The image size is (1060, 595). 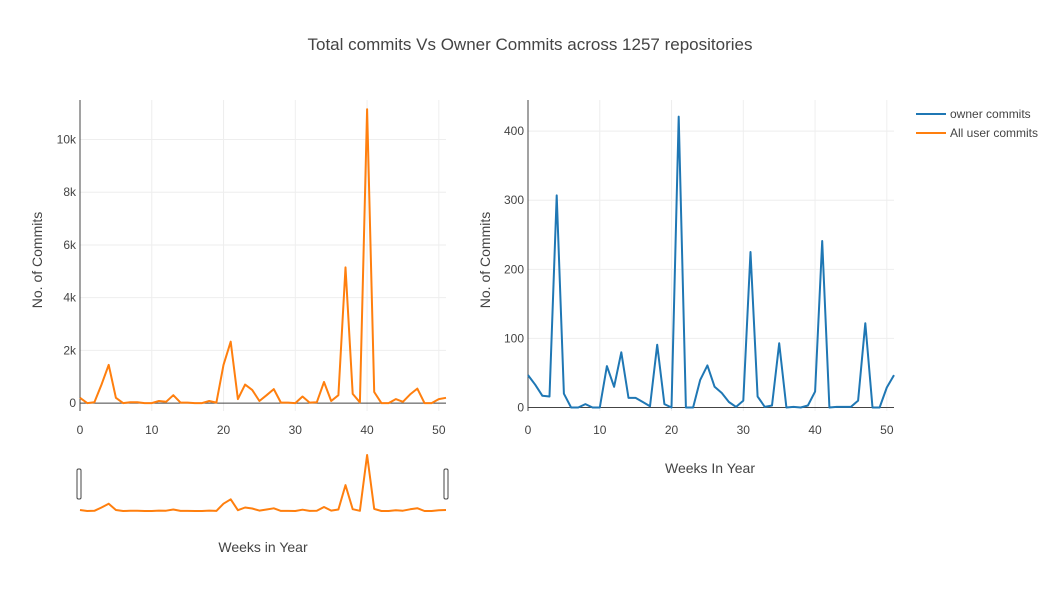 What do you see at coordinates (994, 133) in the screenshot?
I see `legend-label-all-user-commits: All user commits` at bounding box center [994, 133].